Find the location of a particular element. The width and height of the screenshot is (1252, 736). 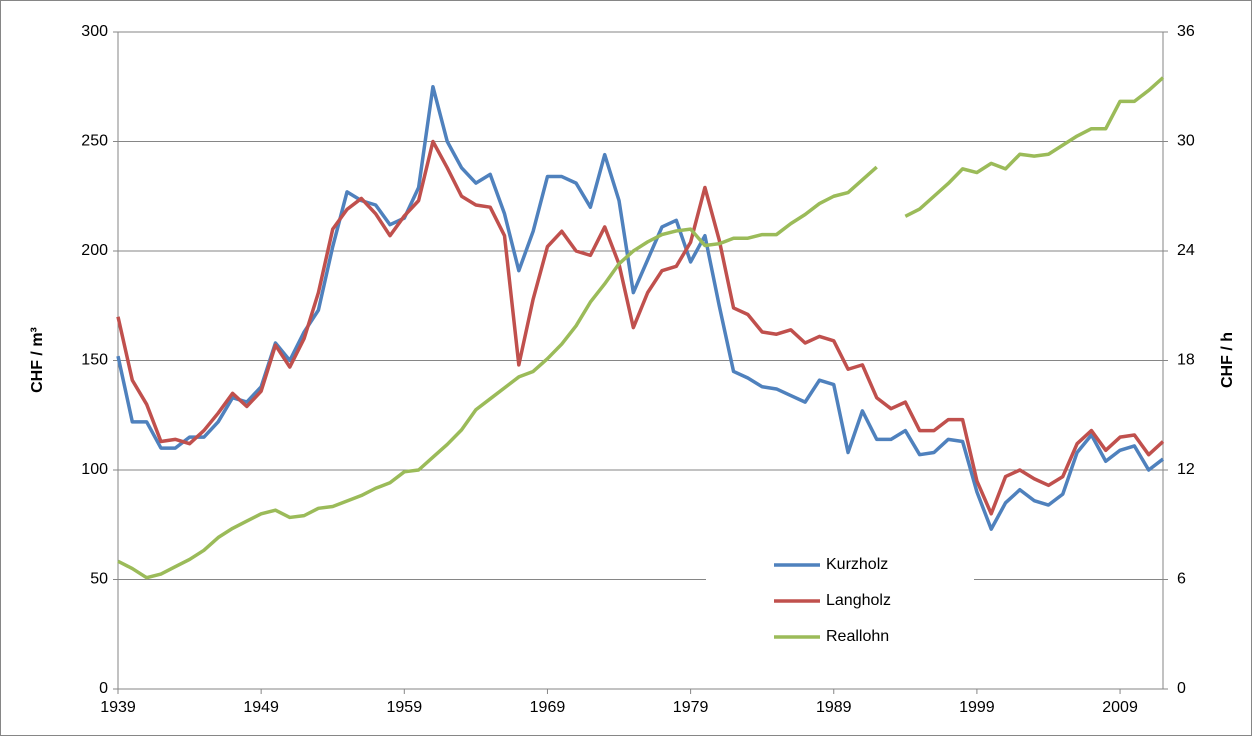

y2-tick-label: 18 is located at coordinates (1186, 360).